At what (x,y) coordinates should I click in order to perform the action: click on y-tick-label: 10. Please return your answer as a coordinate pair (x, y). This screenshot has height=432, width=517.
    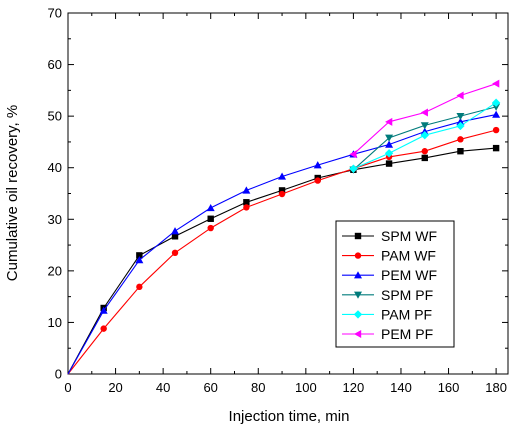
    Looking at the image, I should click on (55, 322).